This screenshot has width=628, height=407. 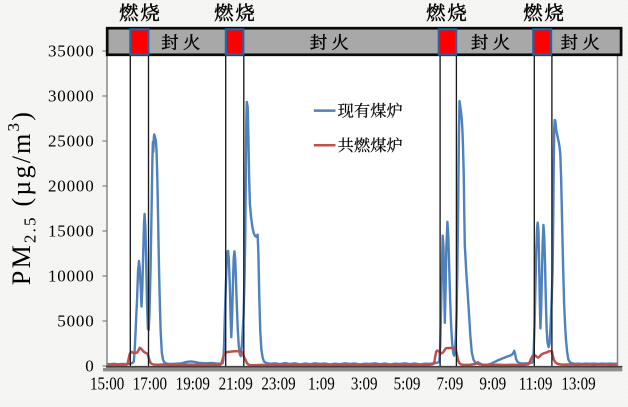 I want to click on svg-text: 21:09, so click(x=236, y=384).